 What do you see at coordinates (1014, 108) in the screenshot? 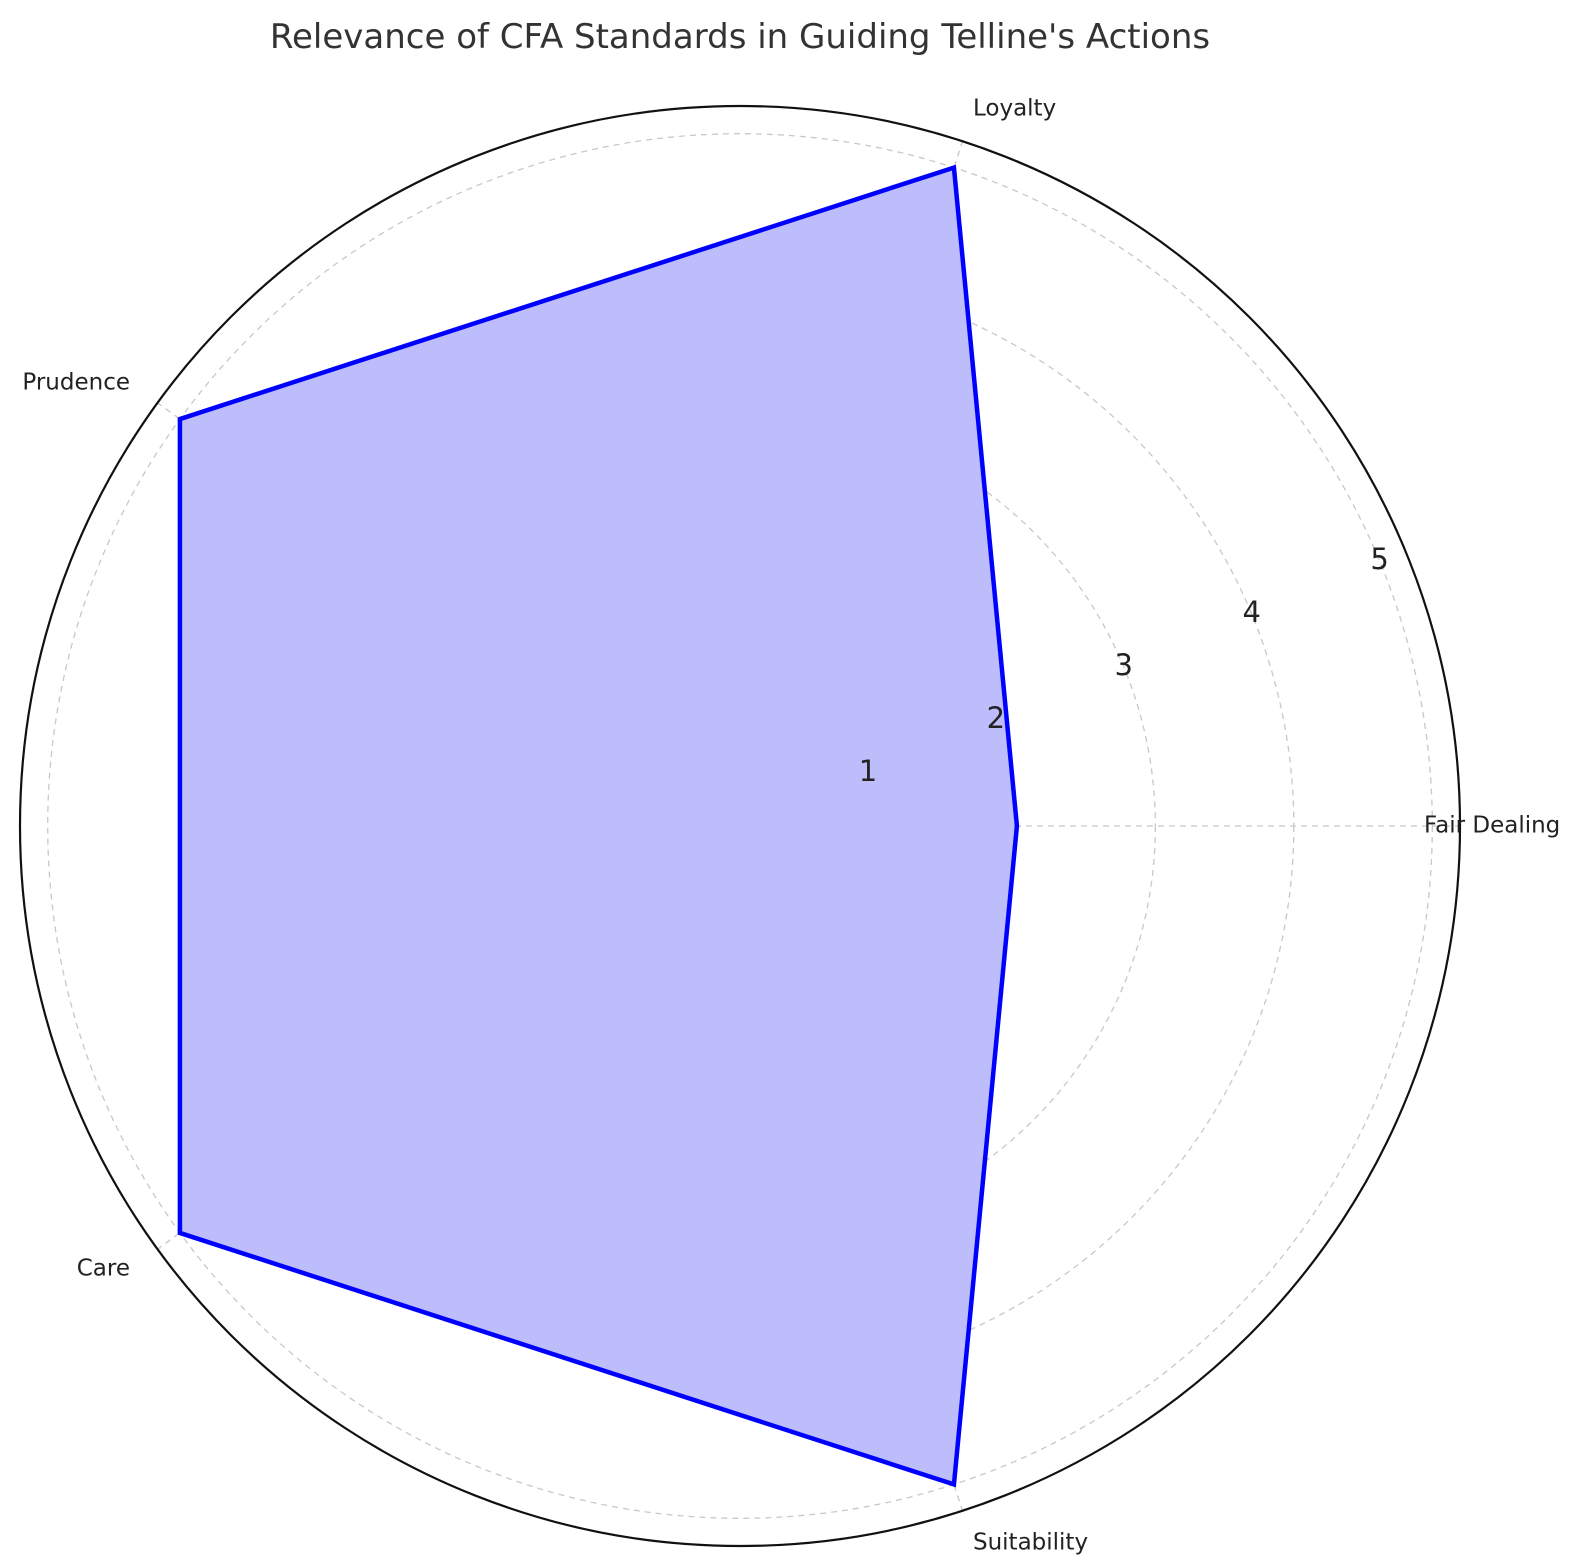
I see `category-label-loyalty: Loyalty` at bounding box center [1014, 108].